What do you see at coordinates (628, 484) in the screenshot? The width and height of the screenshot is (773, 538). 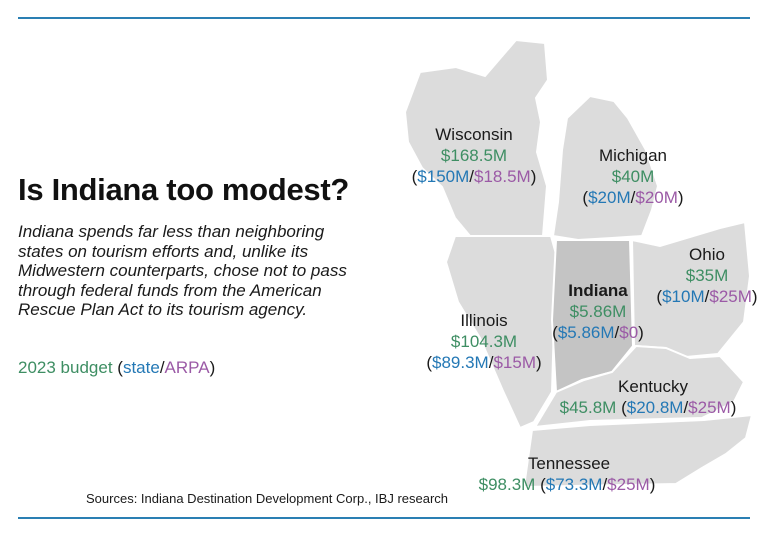 I see `tennessee-arpa: $25M` at bounding box center [628, 484].